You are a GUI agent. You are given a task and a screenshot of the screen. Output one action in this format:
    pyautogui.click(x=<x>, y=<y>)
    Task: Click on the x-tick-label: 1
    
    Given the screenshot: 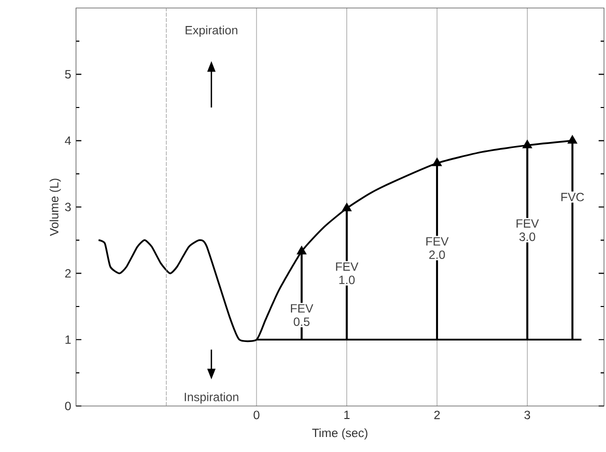 What is the action you would take?
    pyautogui.click(x=347, y=414)
    